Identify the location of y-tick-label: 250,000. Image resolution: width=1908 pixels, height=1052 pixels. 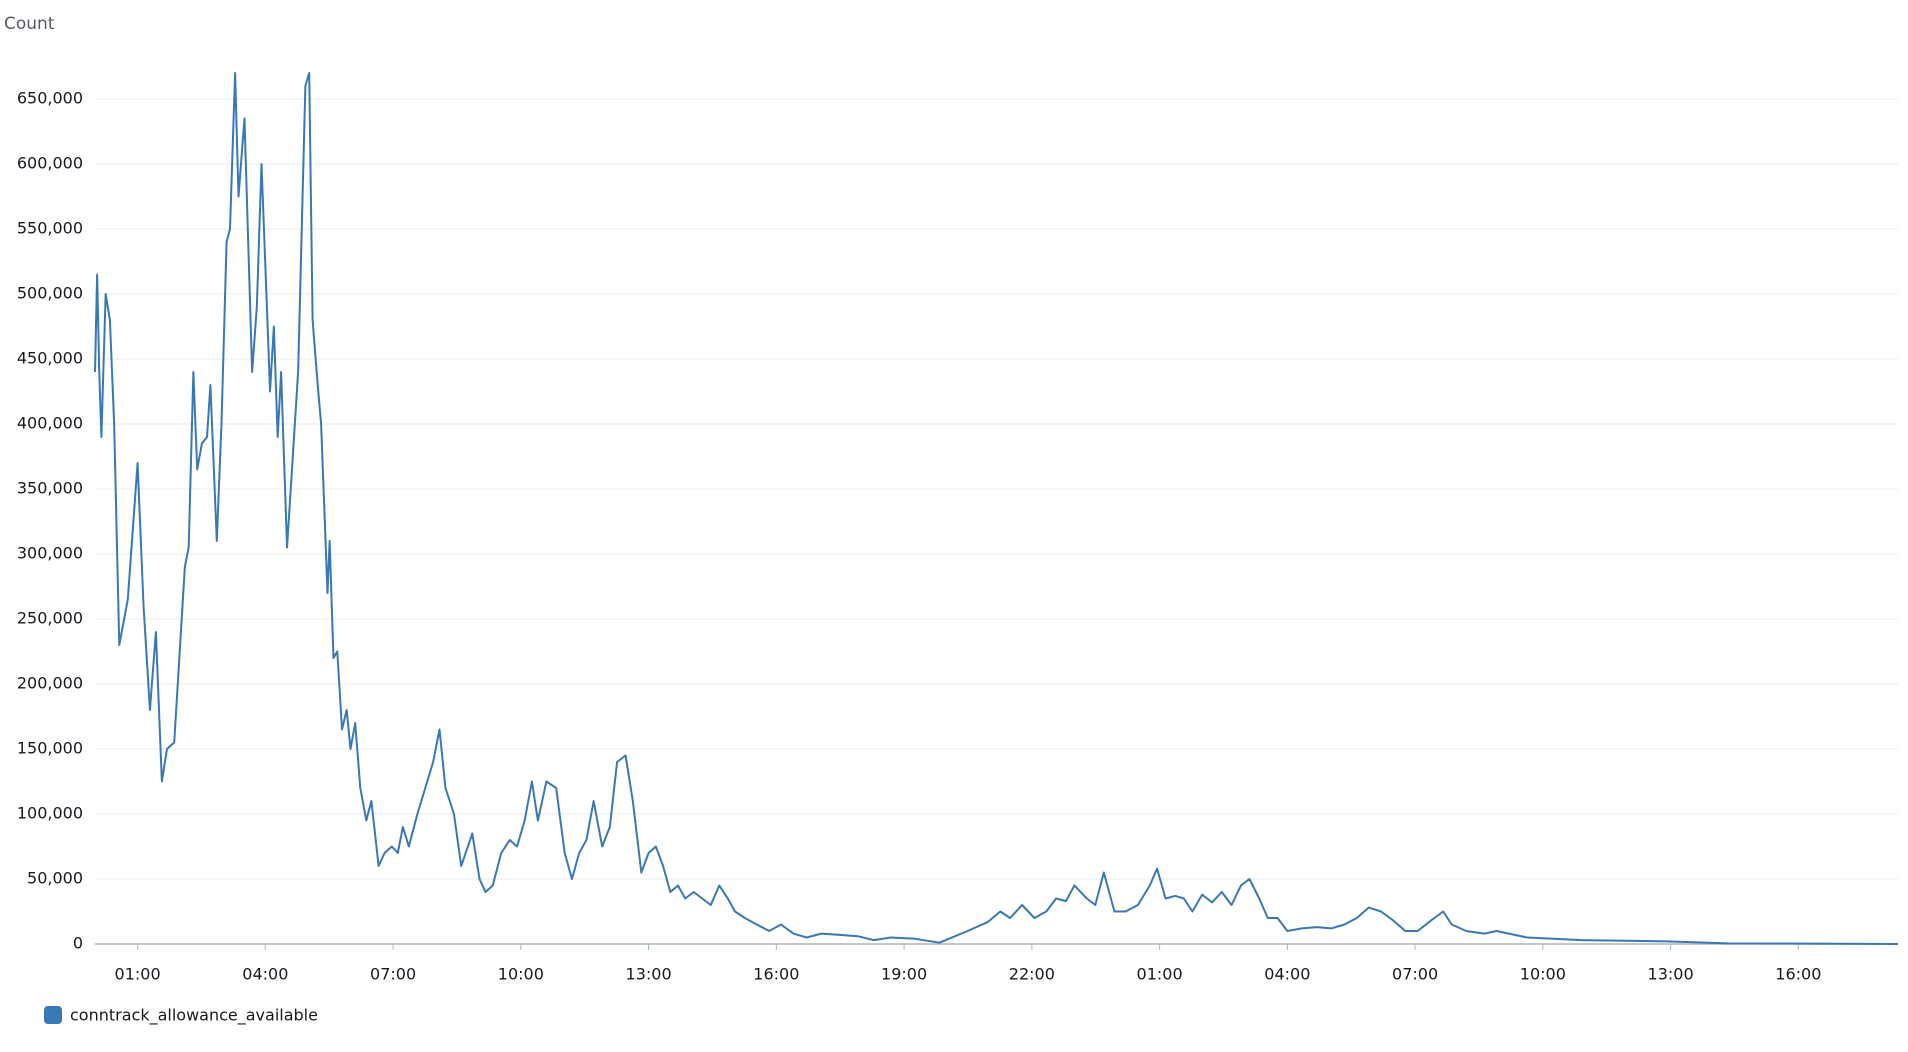
(50, 618).